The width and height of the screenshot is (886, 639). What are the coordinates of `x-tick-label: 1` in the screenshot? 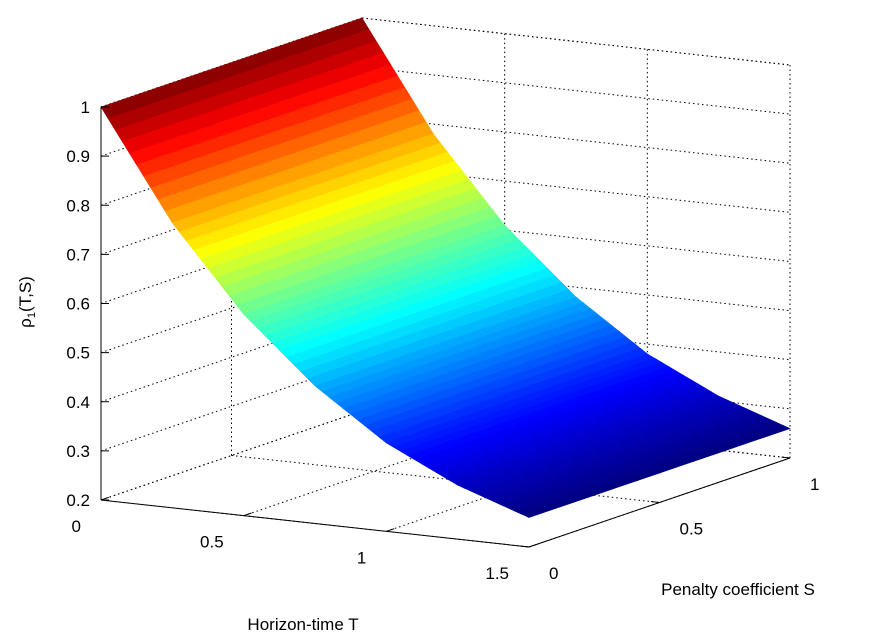 It's located at (361, 557).